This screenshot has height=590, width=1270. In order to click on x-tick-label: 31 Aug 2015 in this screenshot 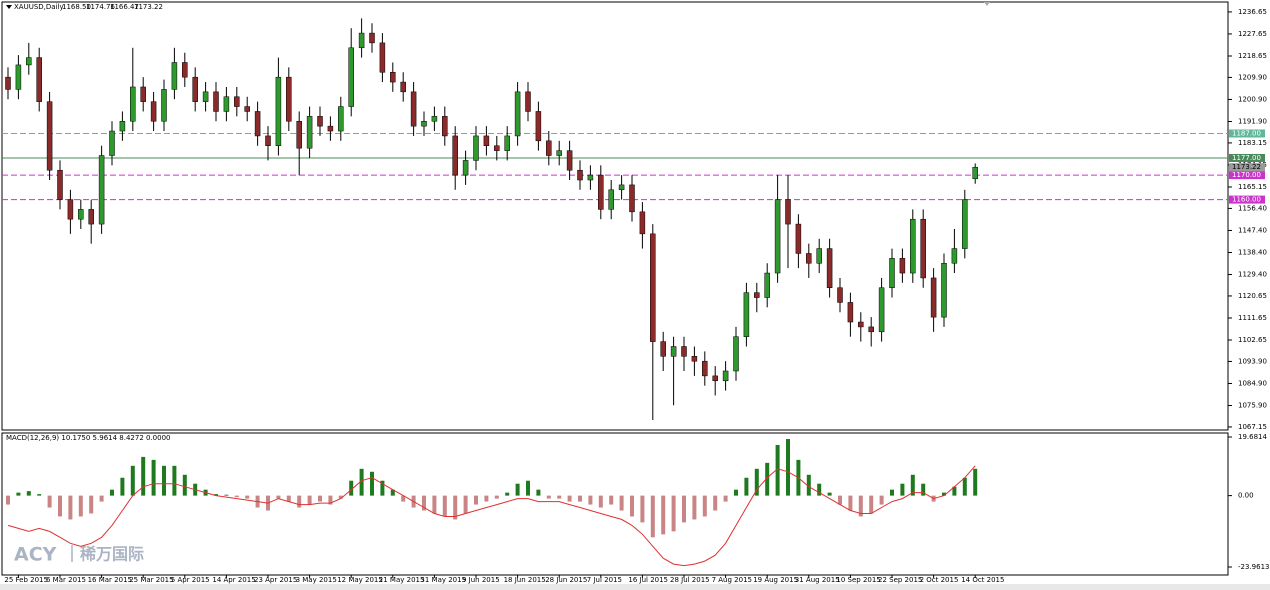, I will do `click(817, 580)`.